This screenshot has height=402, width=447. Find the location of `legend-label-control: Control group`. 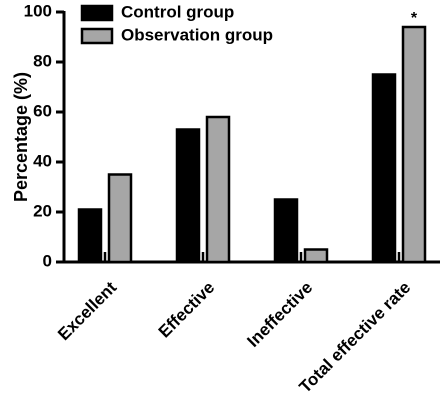

legend-label-control: Control group is located at coordinates (177, 11).